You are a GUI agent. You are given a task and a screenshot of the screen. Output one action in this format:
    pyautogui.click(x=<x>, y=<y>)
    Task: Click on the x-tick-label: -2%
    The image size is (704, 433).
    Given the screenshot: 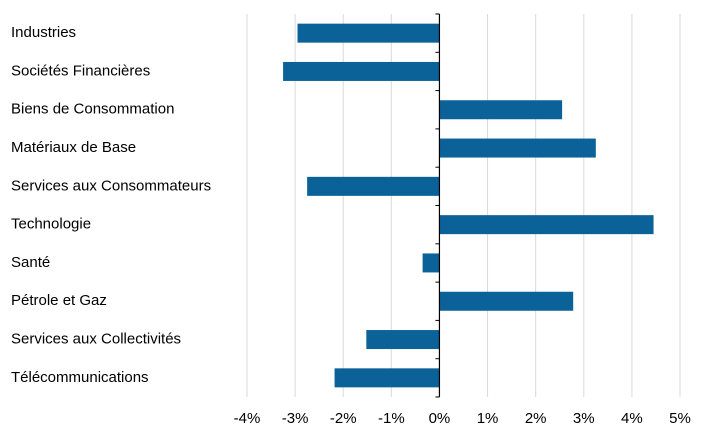 What is the action you would take?
    pyautogui.click(x=343, y=418)
    